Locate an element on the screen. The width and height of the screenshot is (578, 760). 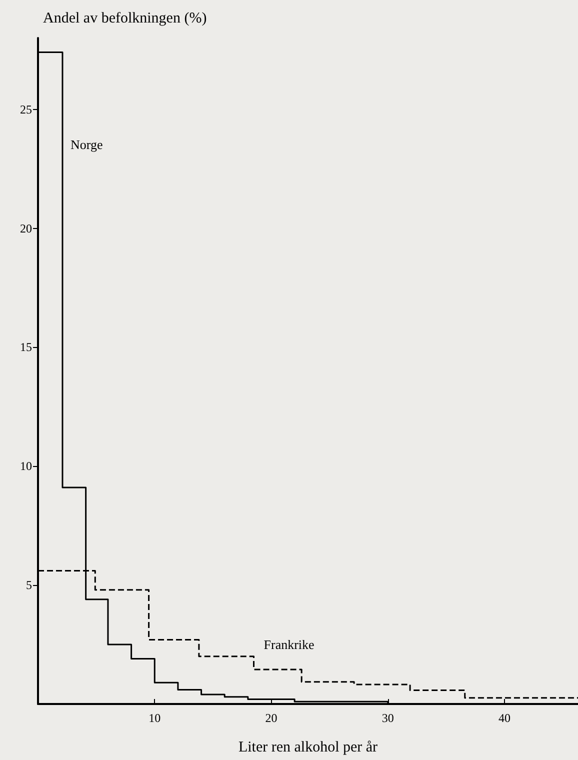
y-tick-label: 5 is located at coordinates (29, 585).